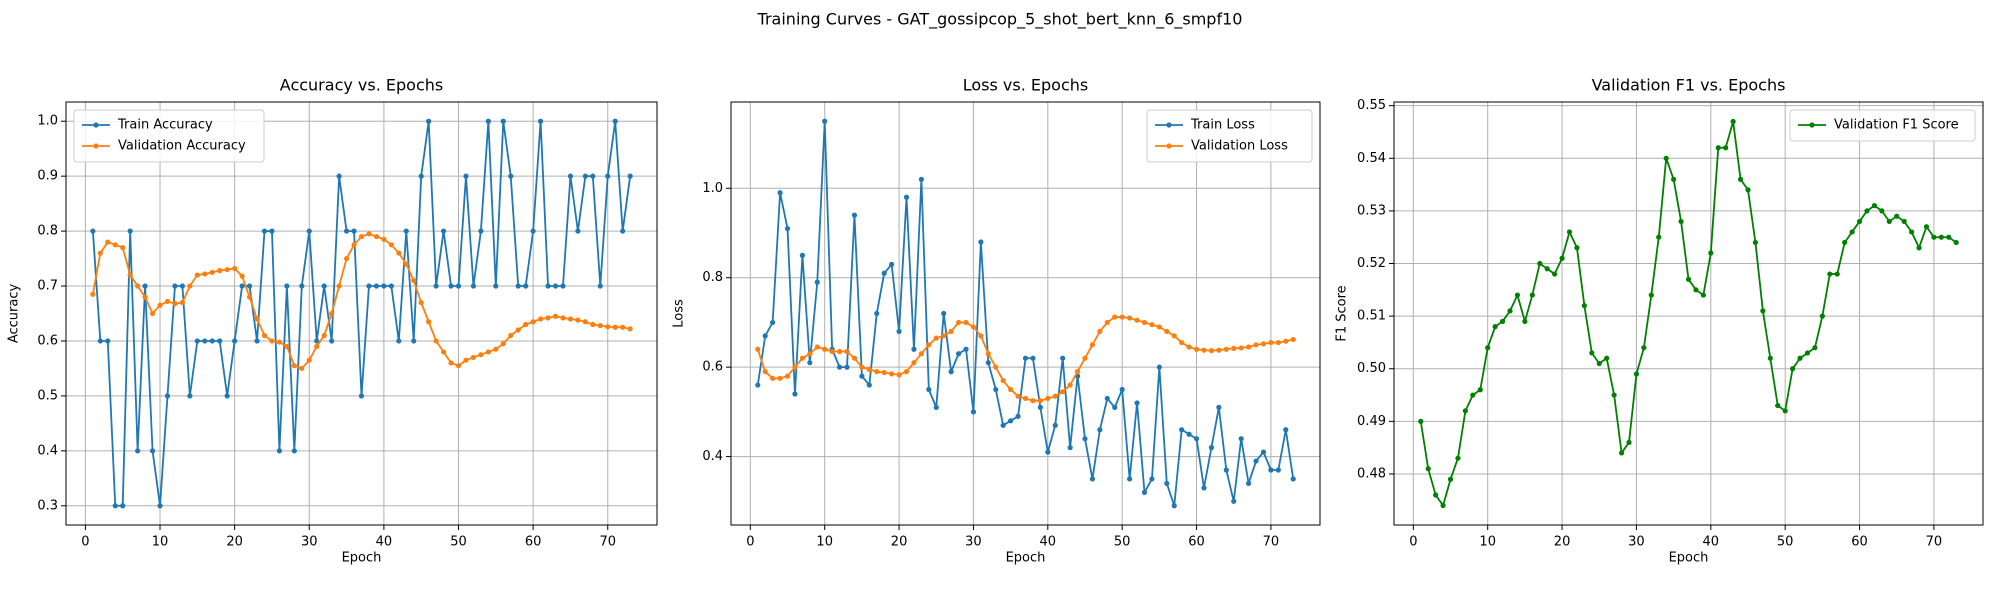 The height and width of the screenshot is (600, 2000). What do you see at coordinates (1239, 146) in the screenshot?
I see `legend-label: Validation Loss` at bounding box center [1239, 146].